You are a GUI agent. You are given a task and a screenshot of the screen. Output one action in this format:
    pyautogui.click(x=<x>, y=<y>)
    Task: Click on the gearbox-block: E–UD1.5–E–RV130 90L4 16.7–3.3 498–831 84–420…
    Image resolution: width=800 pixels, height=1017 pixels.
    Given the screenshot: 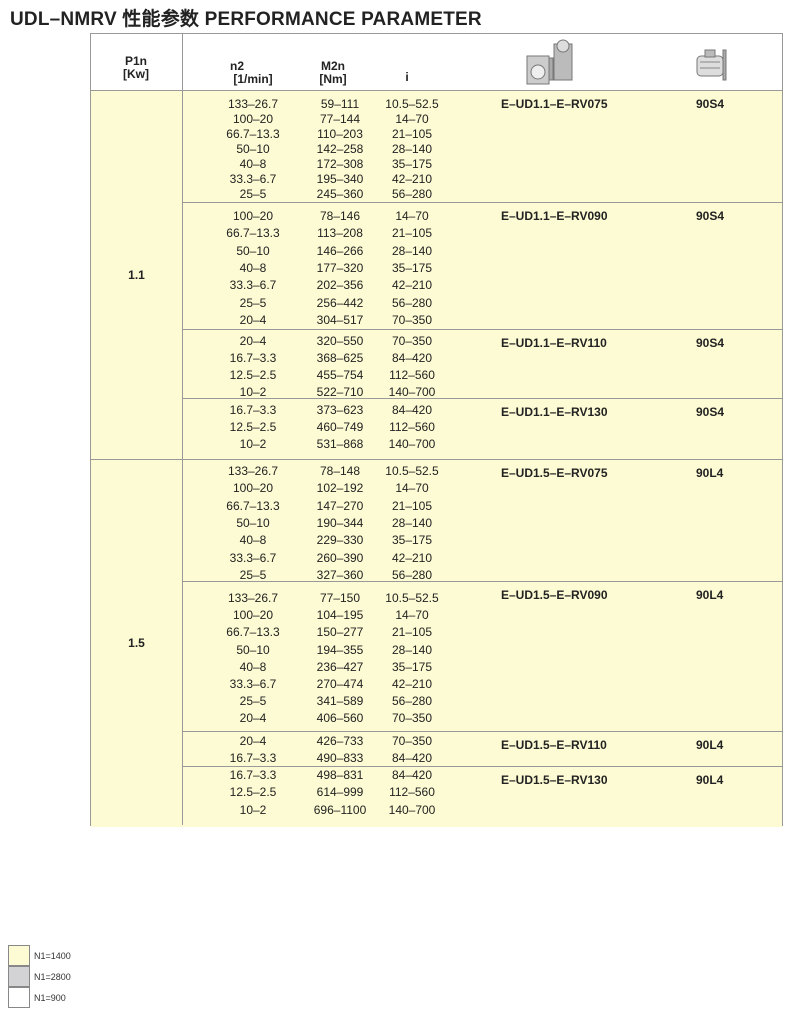 What is the action you would take?
    pyautogui.click(x=482, y=797)
    